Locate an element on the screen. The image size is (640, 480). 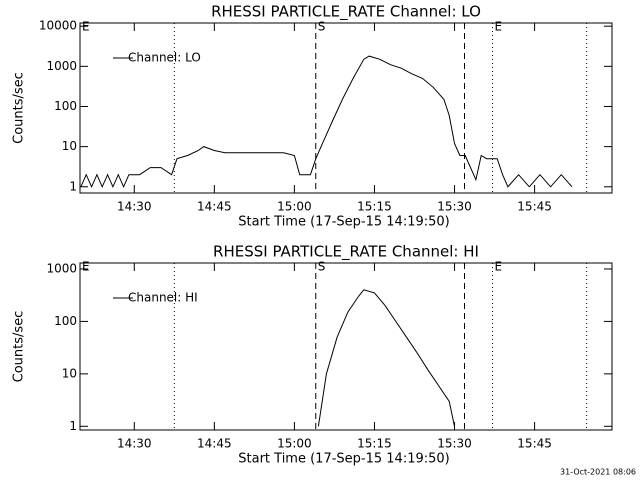
legend-label: Channel: LO is located at coordinates (164, 58).